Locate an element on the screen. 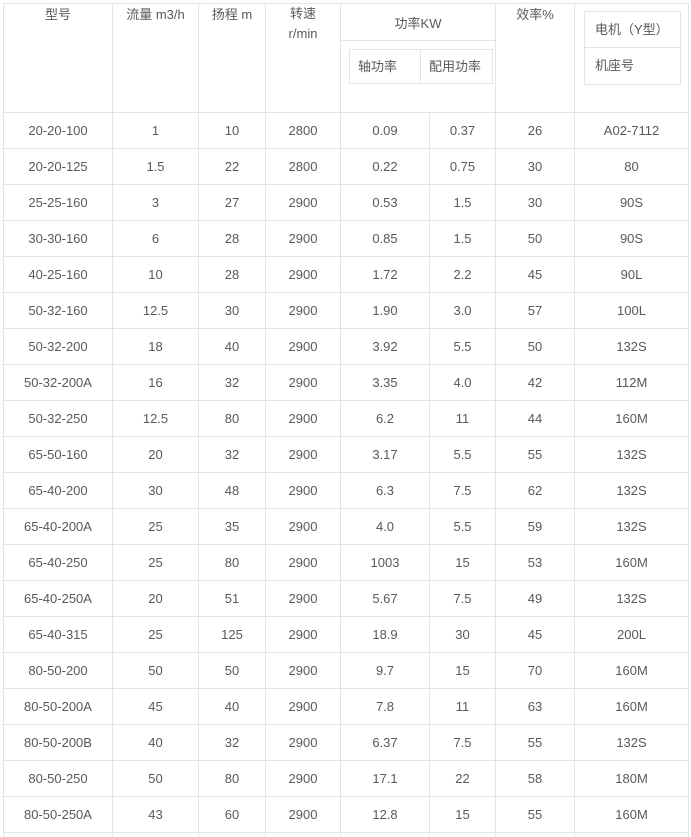  header-motor: 电机（Y型） 机座号 is located at coordinates (632, 58).